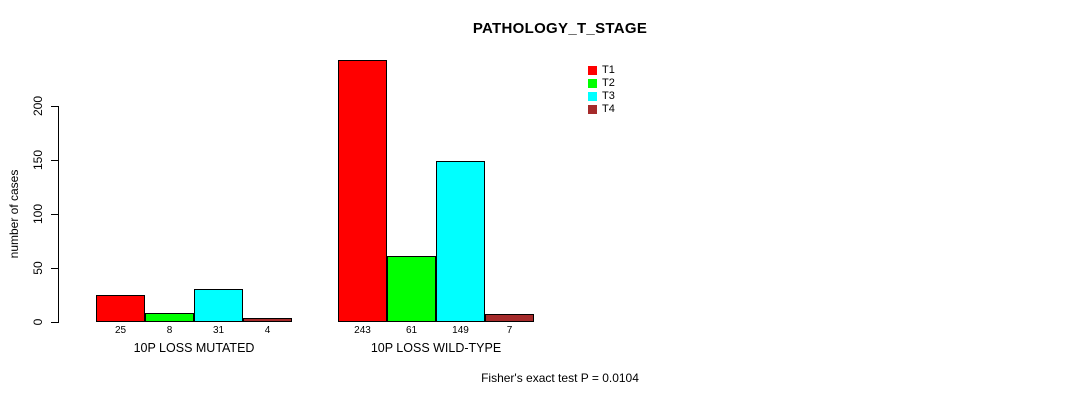 The width and height of the screenshot is (1090, 400). What do you see at coordinates (436, 348) in the screenshot?
I see `group-label: 10P LOSS WILD-TYPE` at bounding box center [436, 348].